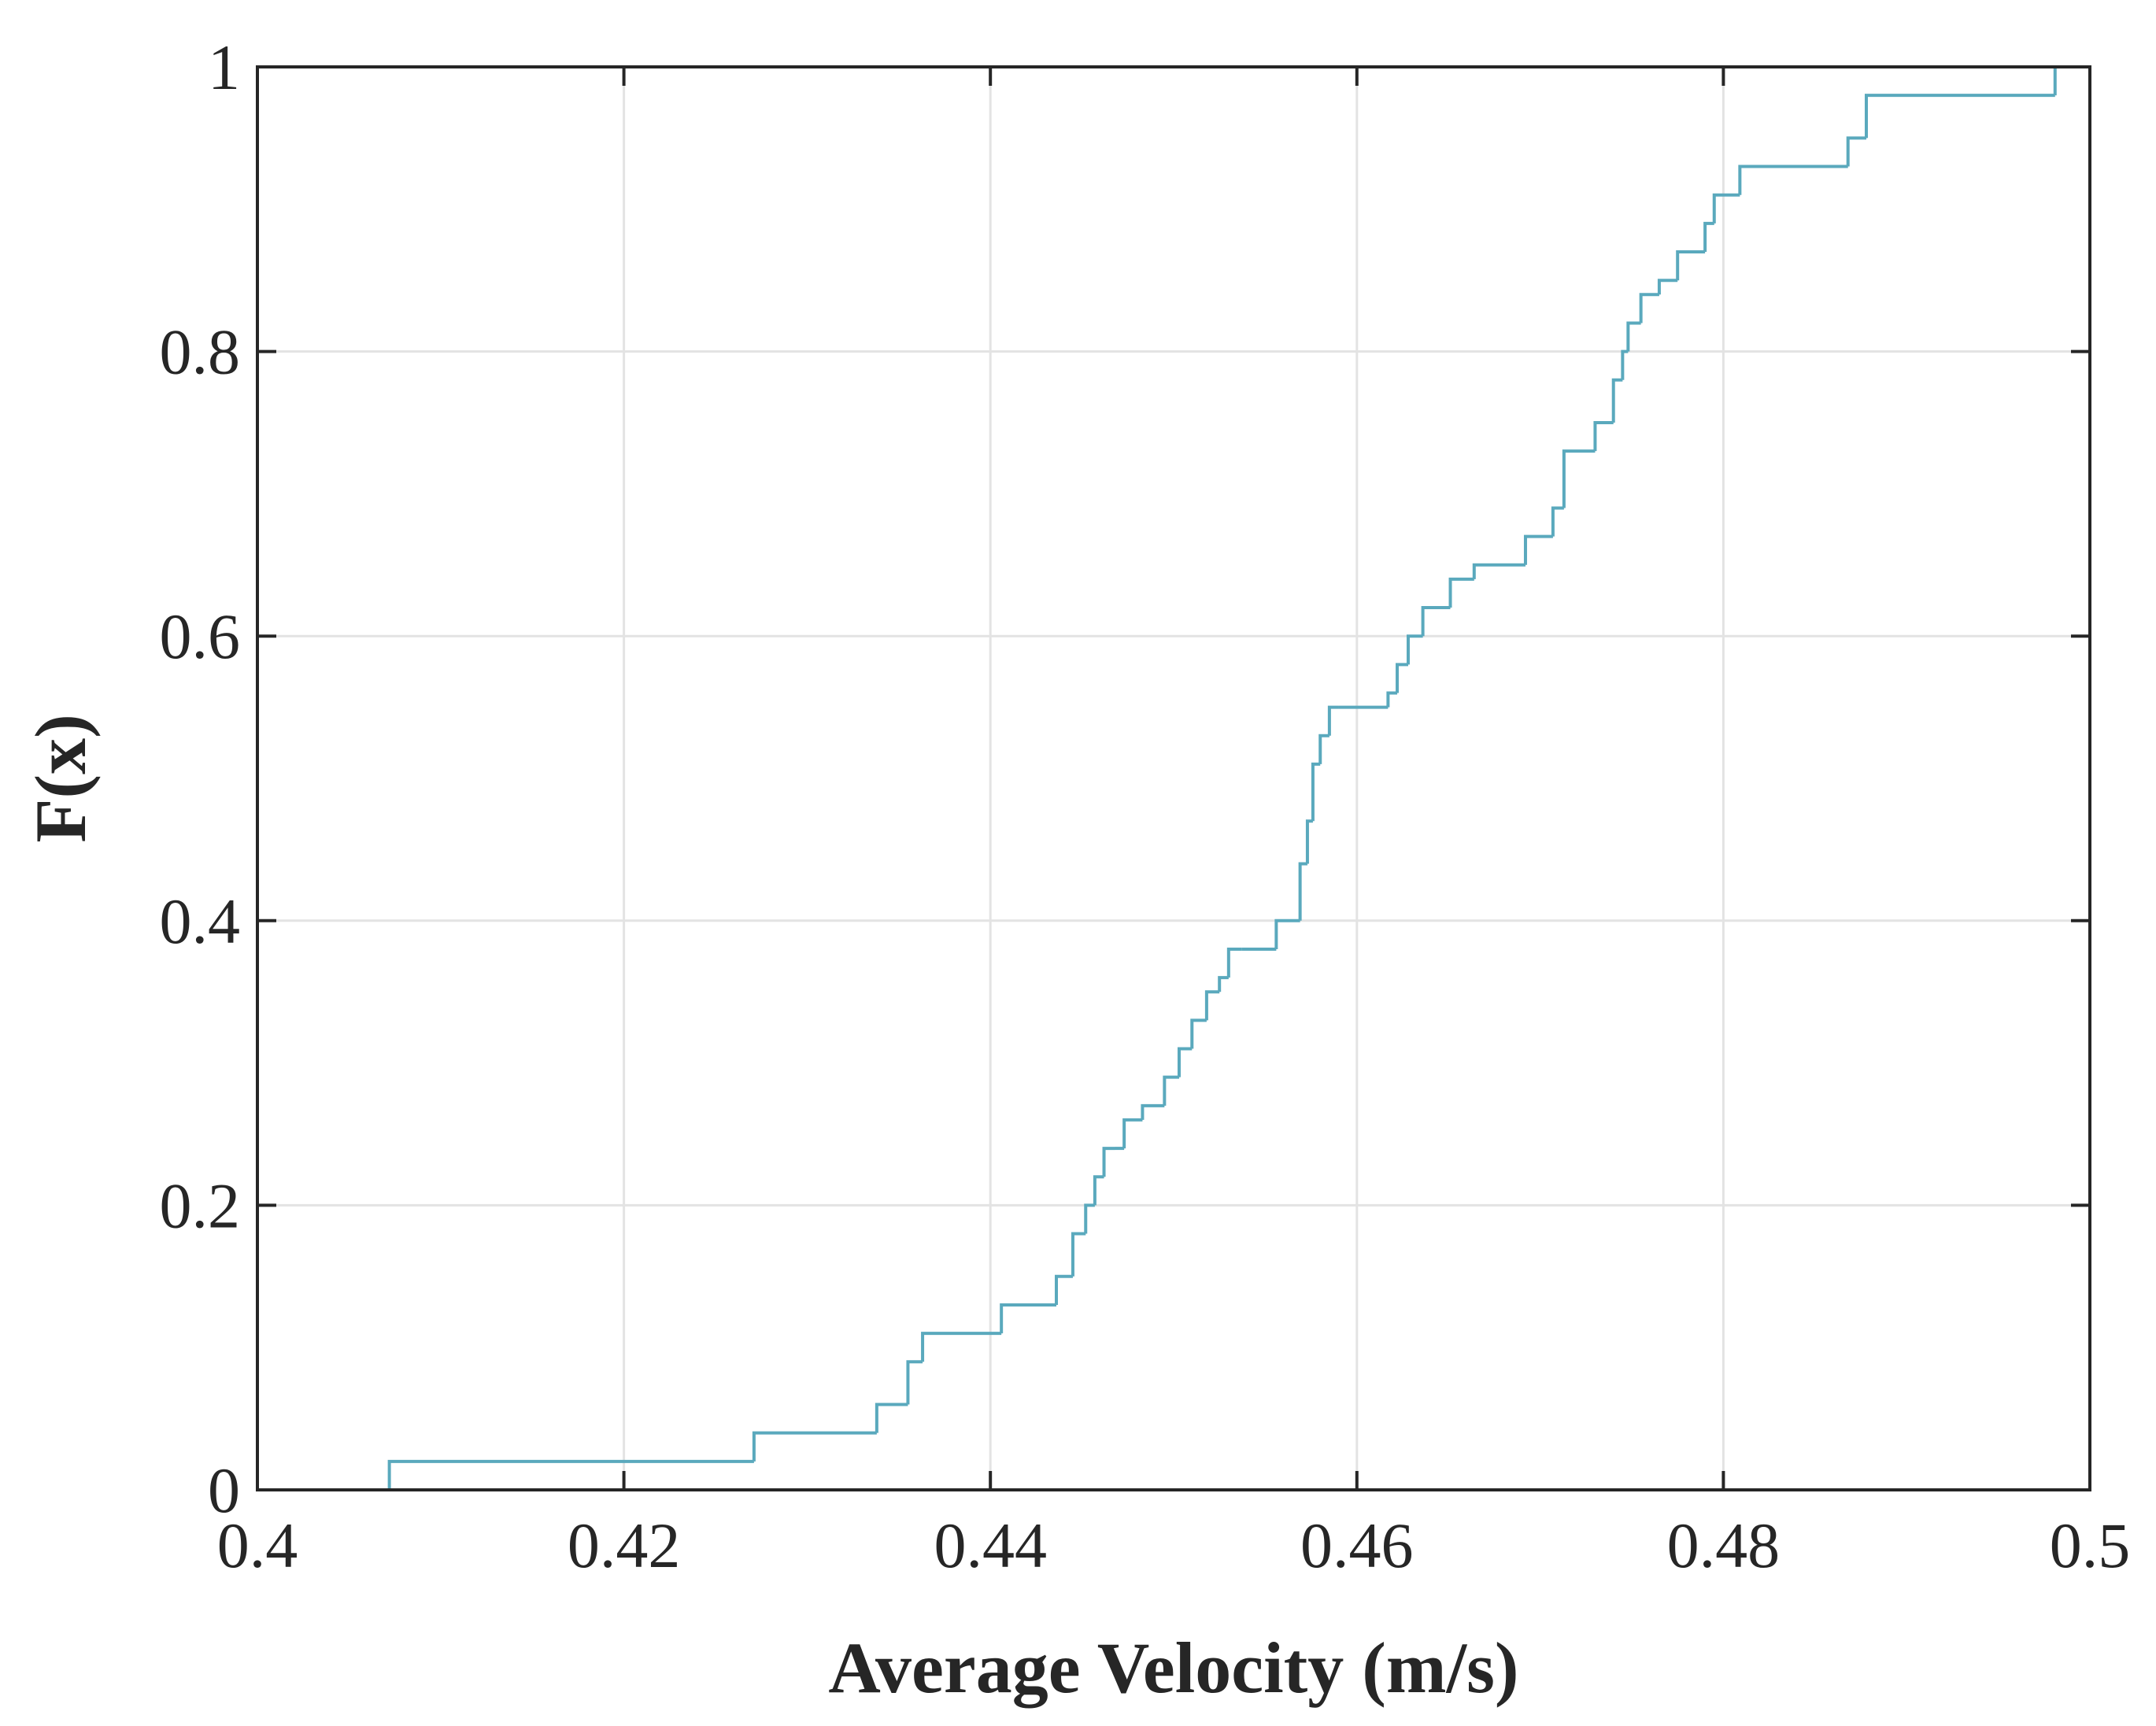 Image resolution: width=2156 pixels, height=1726 pixels. What do you see at coordinates (200, 352) in the screenshot?
I see `y-tick-label: 0.8` at bounding box center [200, 352].